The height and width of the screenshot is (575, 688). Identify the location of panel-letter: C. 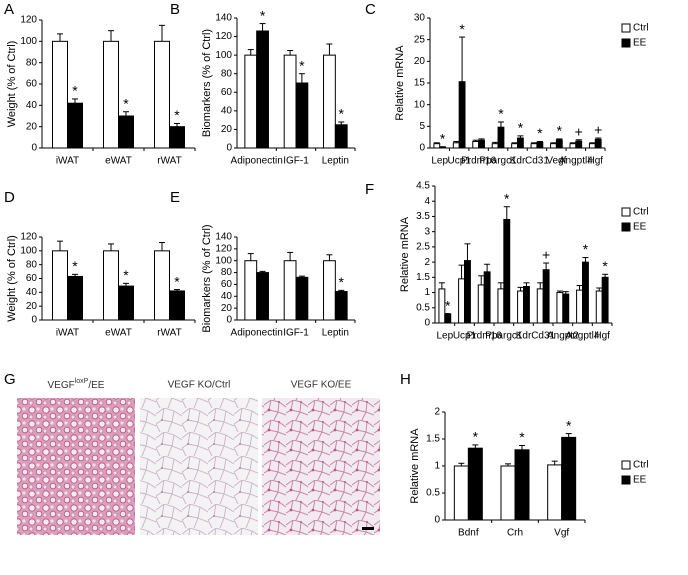
(370, 9).